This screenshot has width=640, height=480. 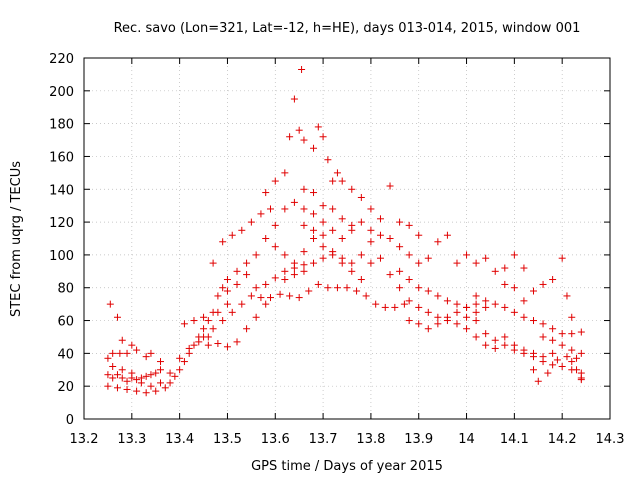 I want to click on y-tick-label: 180, so click(x=61, y=125).